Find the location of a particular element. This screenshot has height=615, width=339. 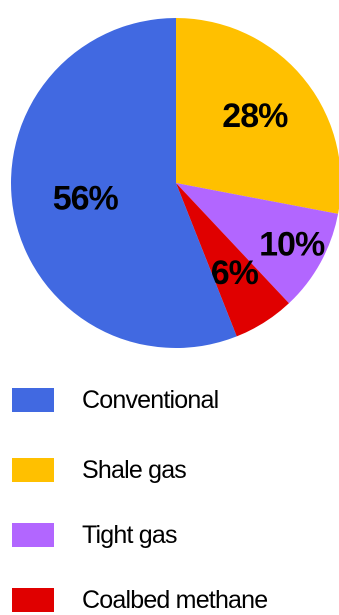

legend-label-tight-gas: Tight gas is located at coordinates (130, 535).